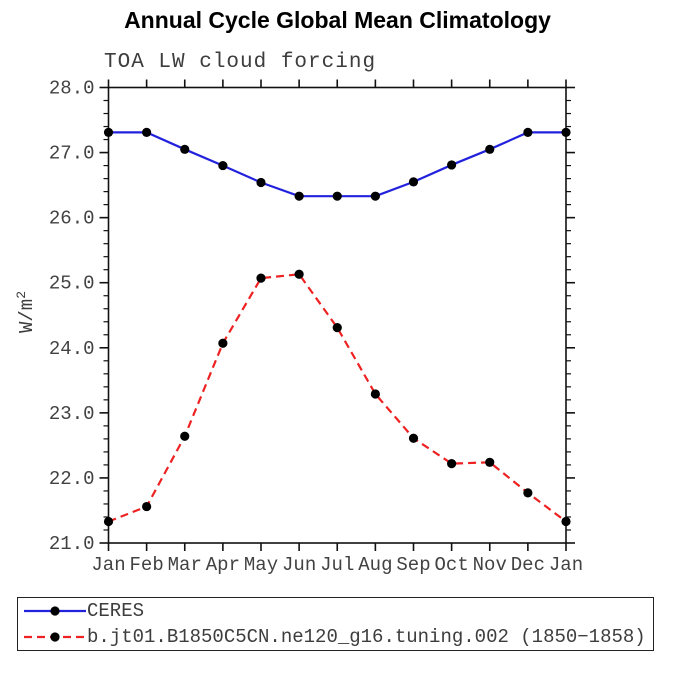 This screenshot has width=675, height=675. I want to click on y-axis-tick-label: 24.0, so click(72, 349).